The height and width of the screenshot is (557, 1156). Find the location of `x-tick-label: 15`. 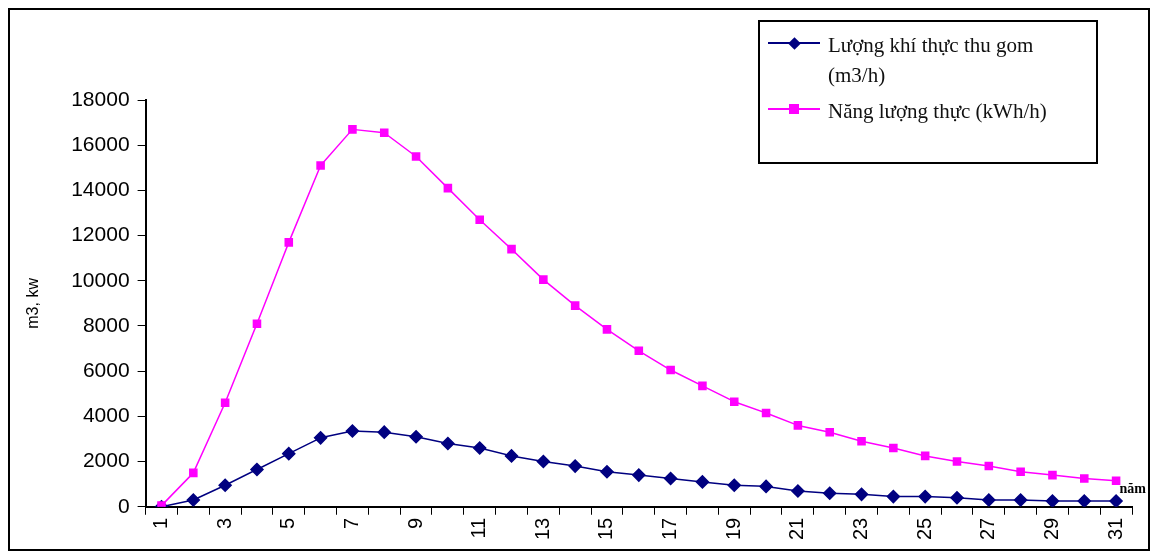

x-tick-label: 15 is located at coordinates (605, 528).